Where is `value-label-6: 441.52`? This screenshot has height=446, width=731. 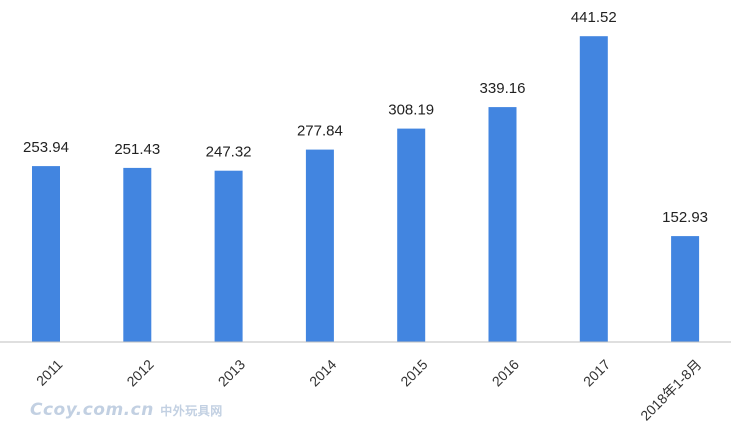
value-label-6: 441.52 is located at coordinates (594, 17).